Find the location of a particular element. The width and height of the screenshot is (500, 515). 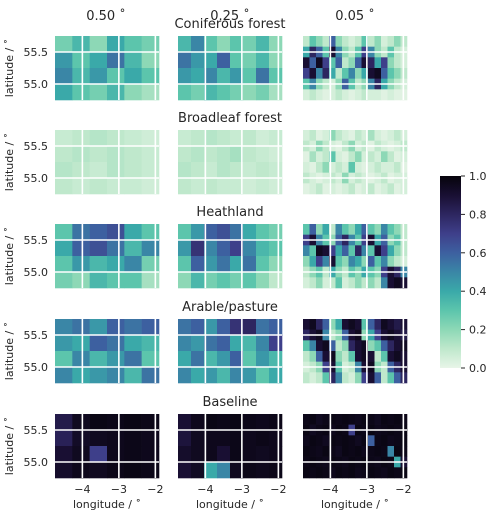

panel-4-0.25 is located at coordinates (230, 446).